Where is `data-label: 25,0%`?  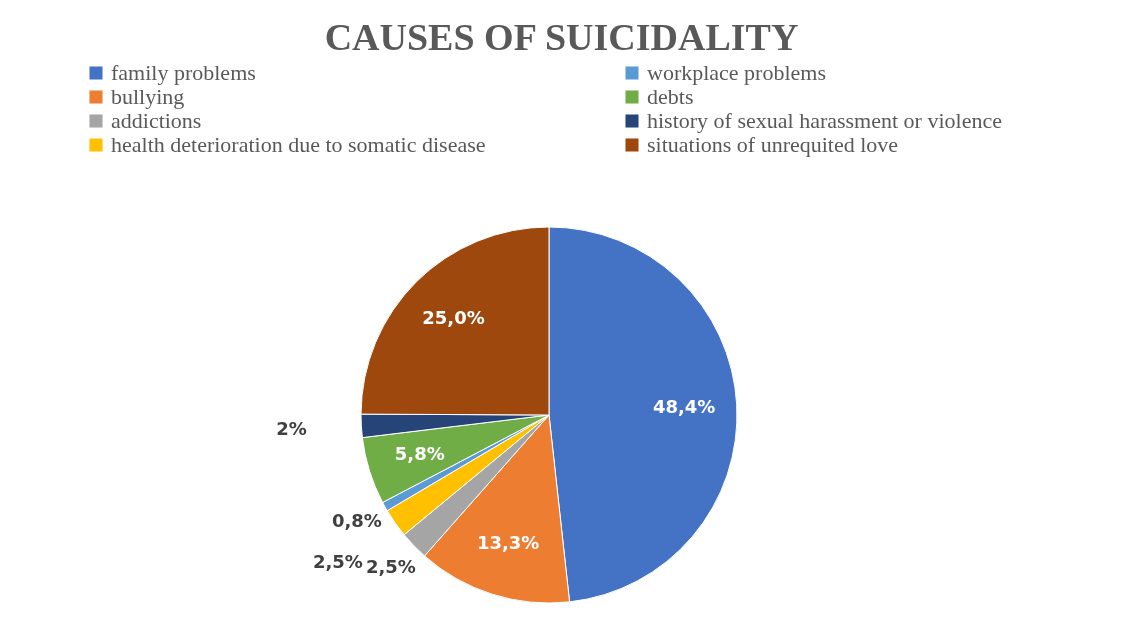 data-label: 25,0% is located at coordinates (453, 318).